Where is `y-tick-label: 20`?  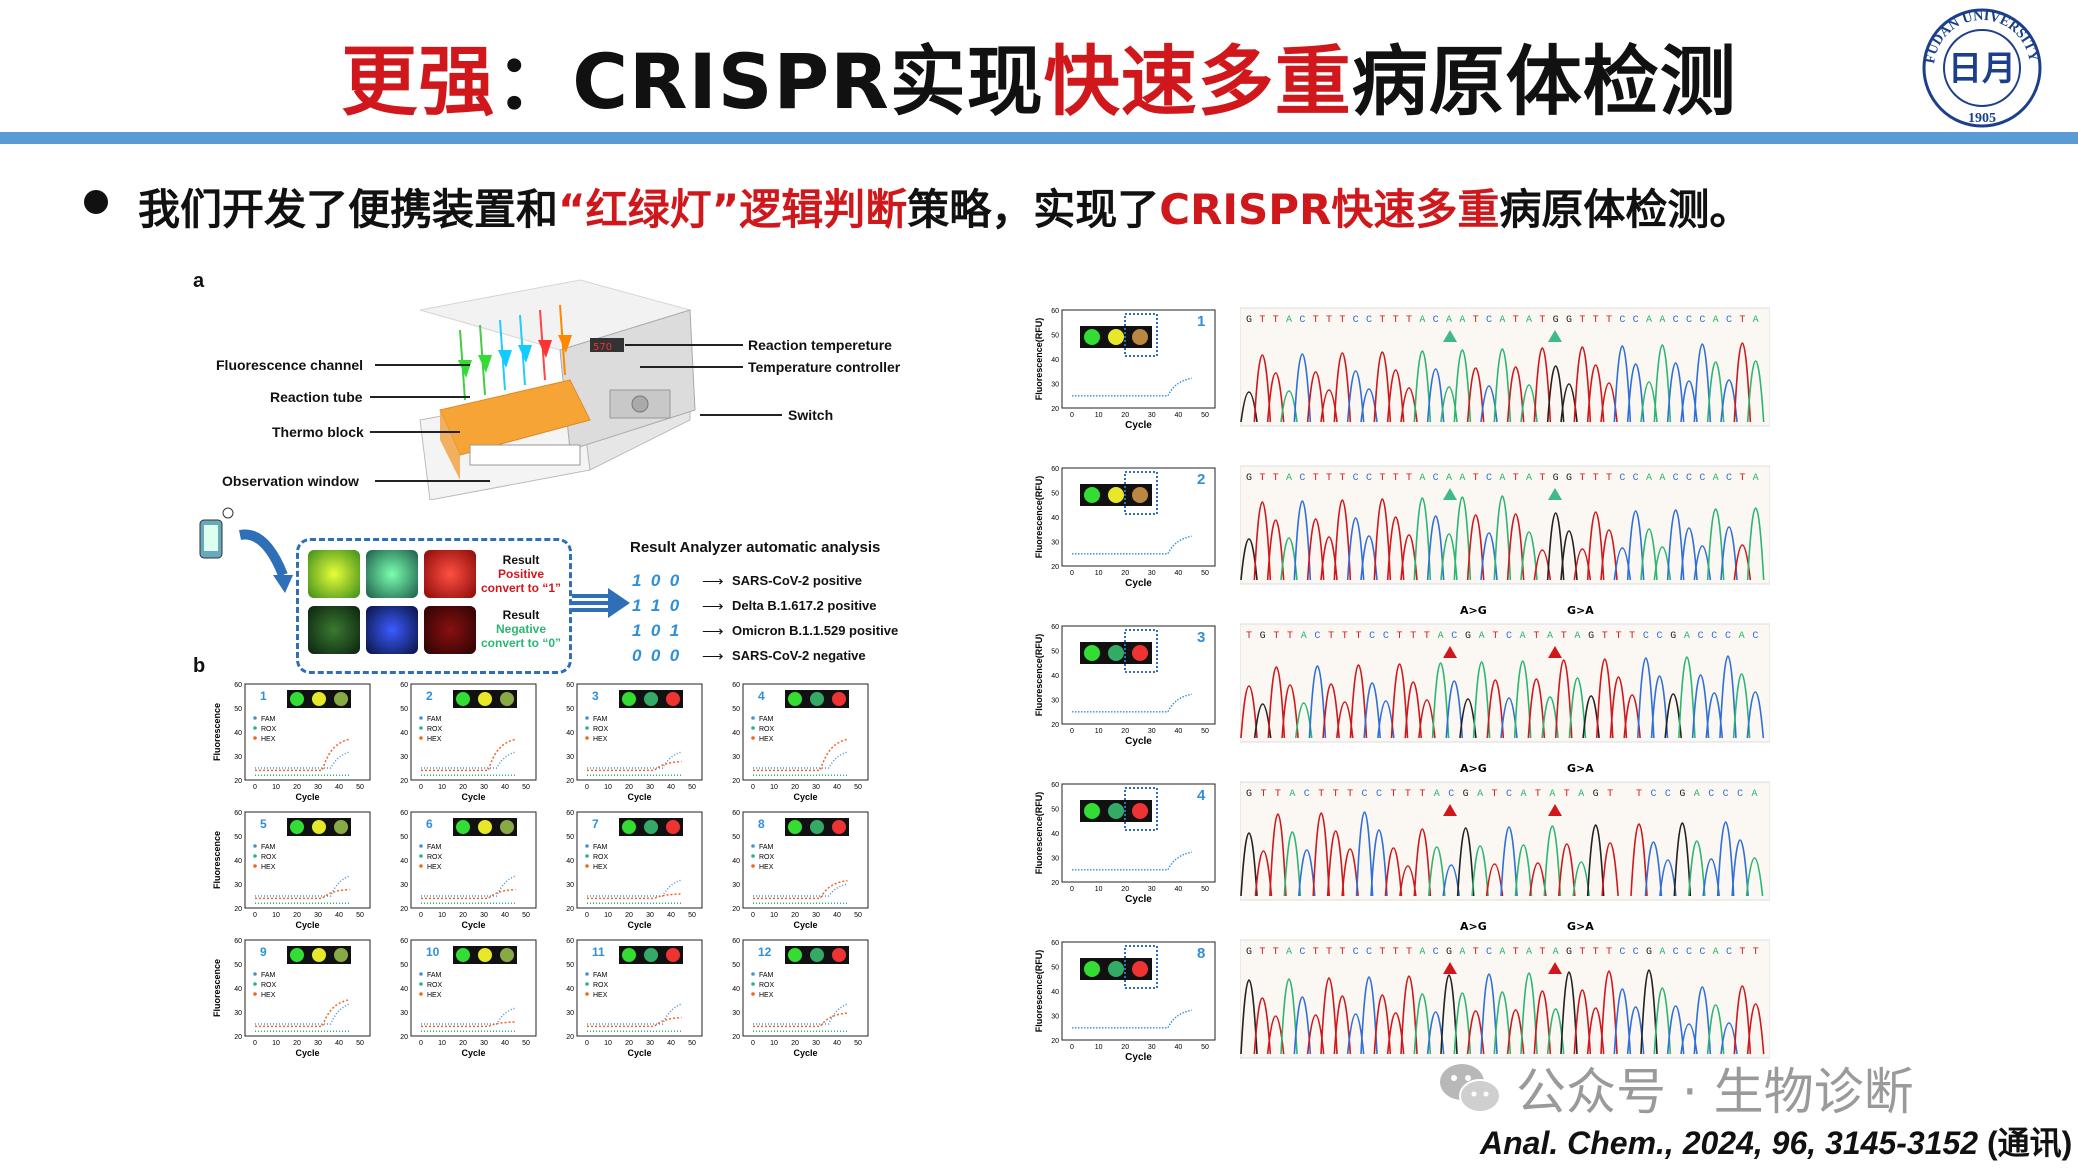 y-tick-label: 20 is located at coordinates (1055, 1041).